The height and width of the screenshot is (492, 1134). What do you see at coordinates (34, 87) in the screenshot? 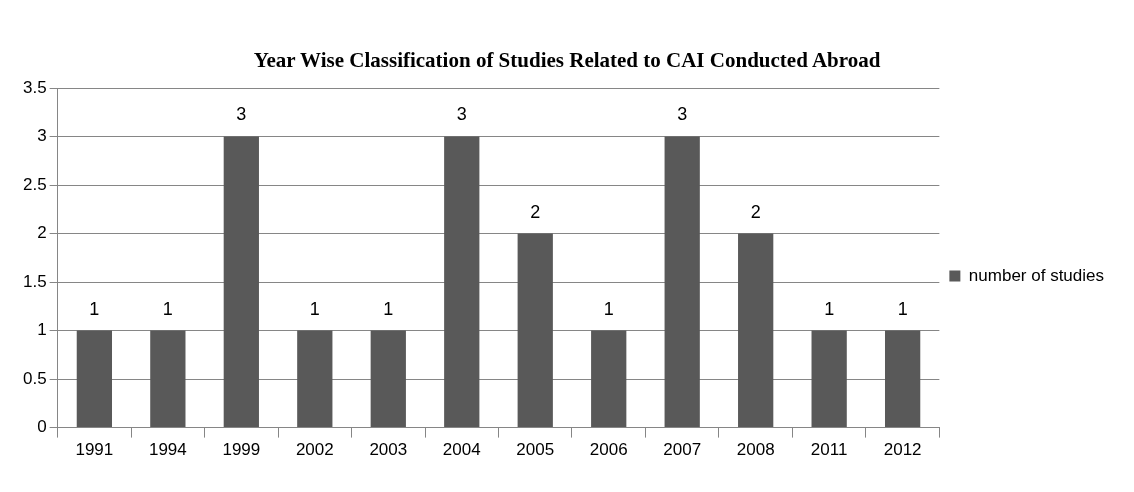
I see `y-tick-label: 3.5` at bounding box center [34, 87].